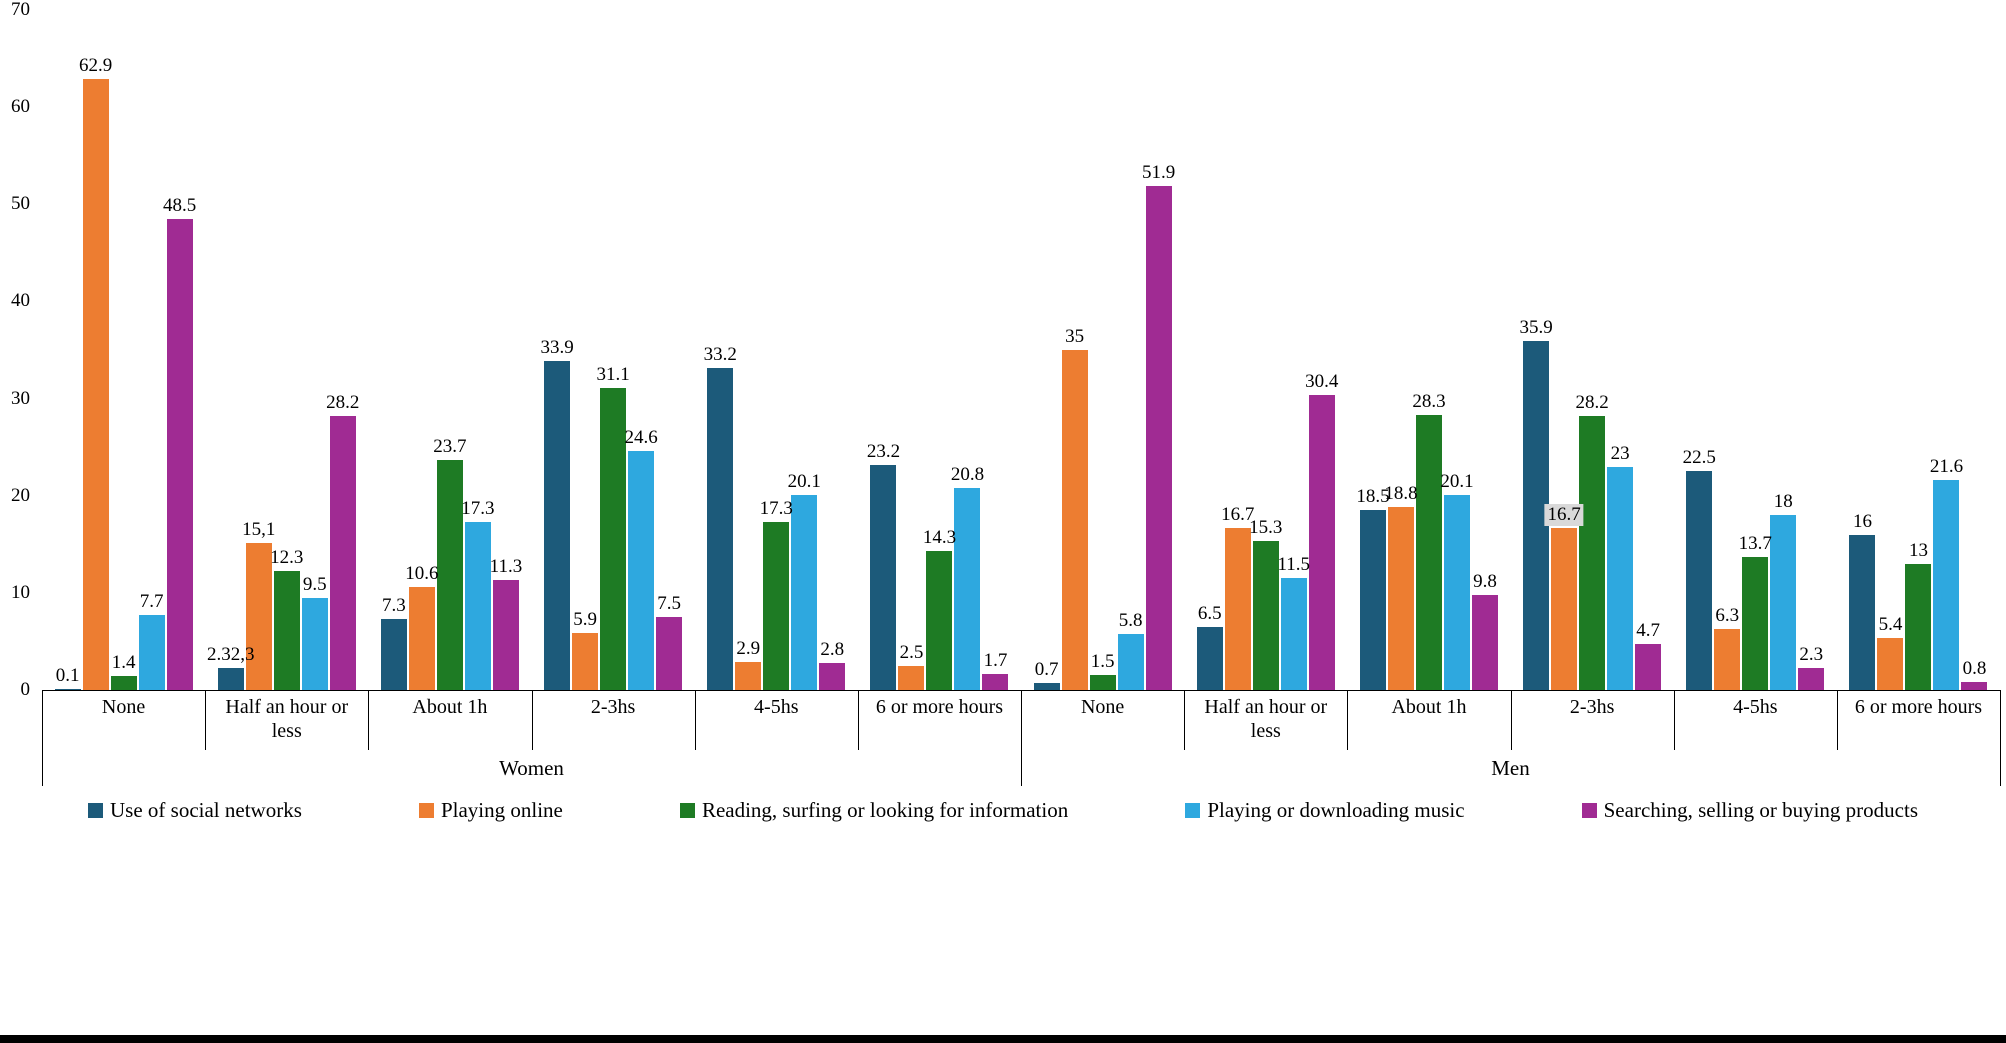 Image resolution: width=2006 pixels, height=1043 pixels. I want to click on bar-value-label: 15.3, so click(1266, 528).